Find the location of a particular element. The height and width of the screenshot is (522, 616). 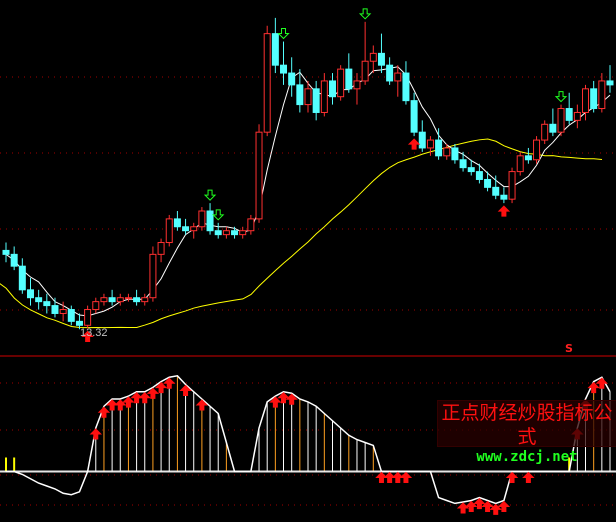

watermark: 正点财经炒股指标公式 www.zdcj.net is located at coordinates (526, 432).